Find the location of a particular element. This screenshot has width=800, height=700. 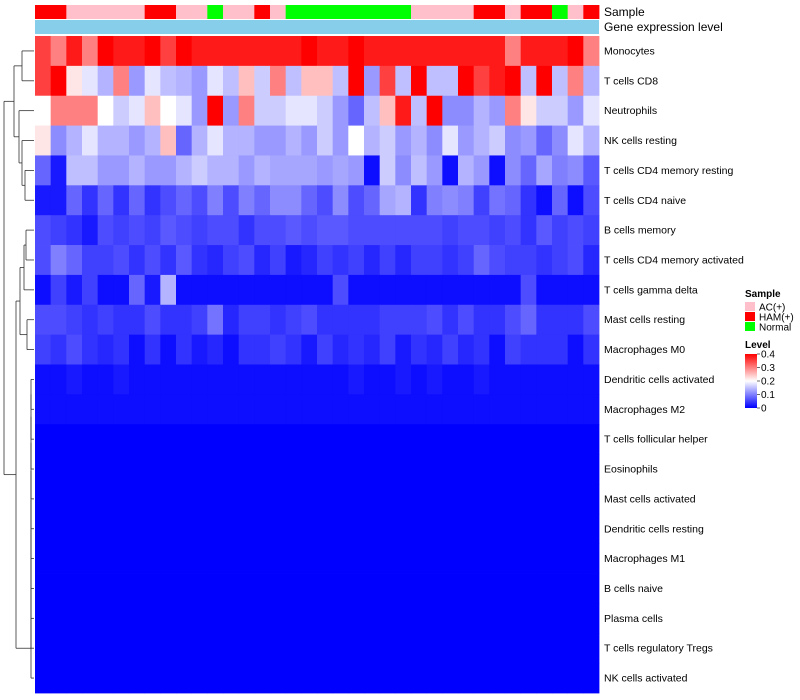

expression-annotation-bar is located at coordinates (317, 27).